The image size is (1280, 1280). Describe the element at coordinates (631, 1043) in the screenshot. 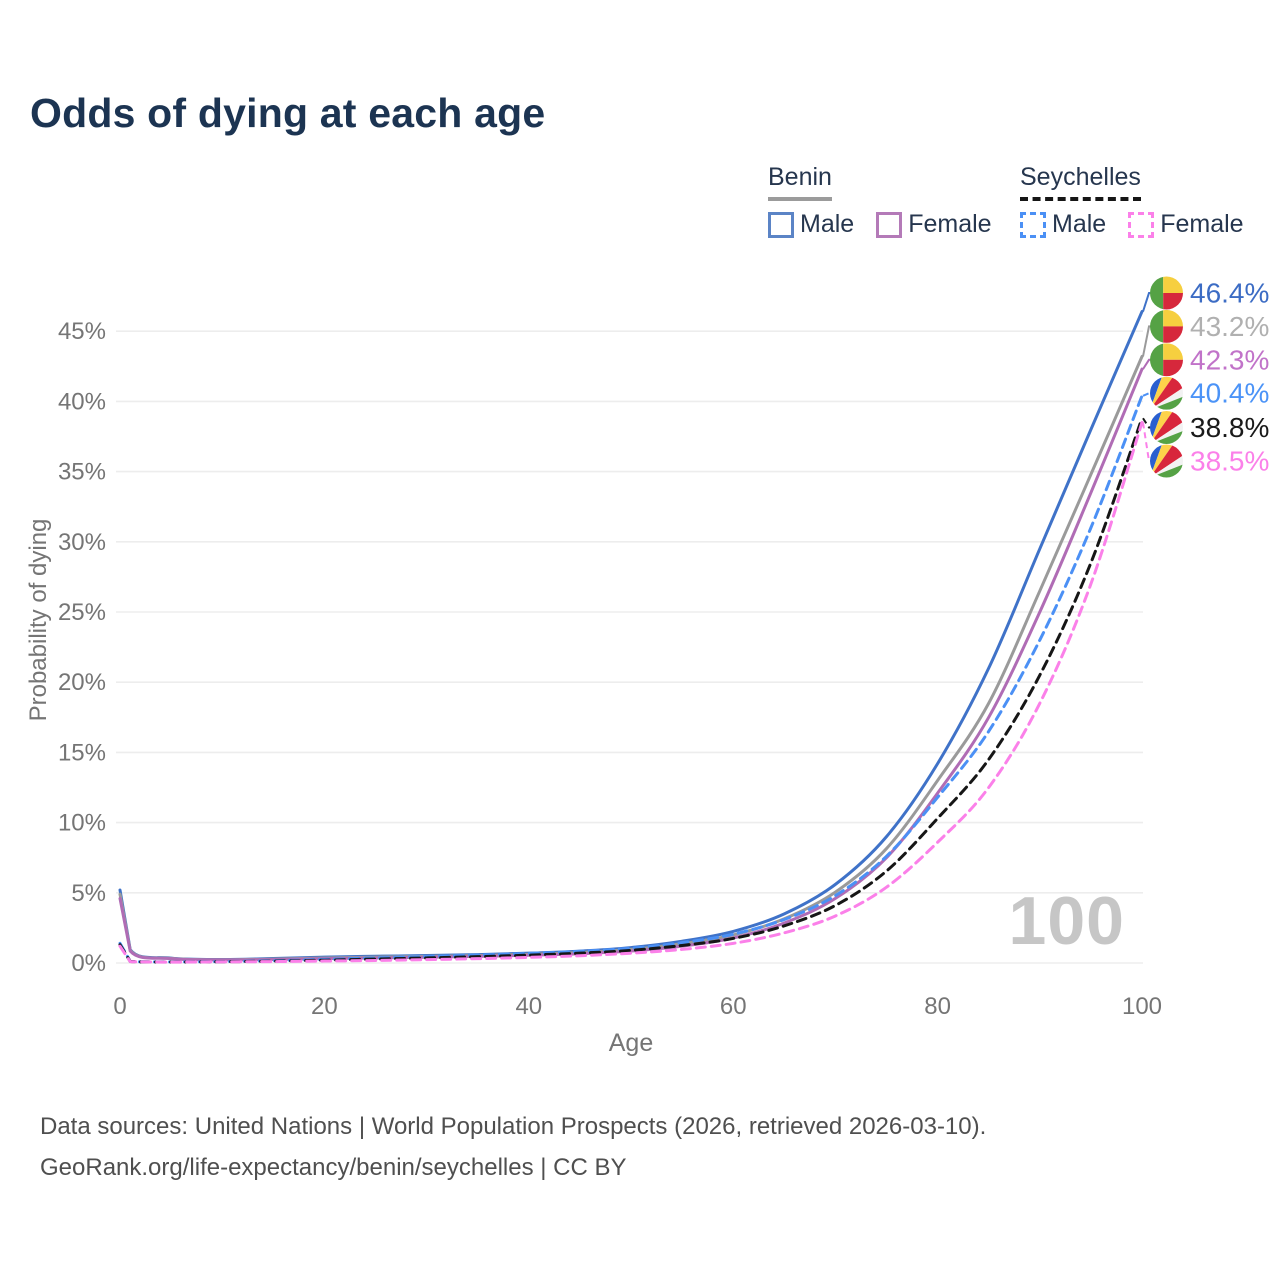

I see `x-axis-title: Age` at that location.